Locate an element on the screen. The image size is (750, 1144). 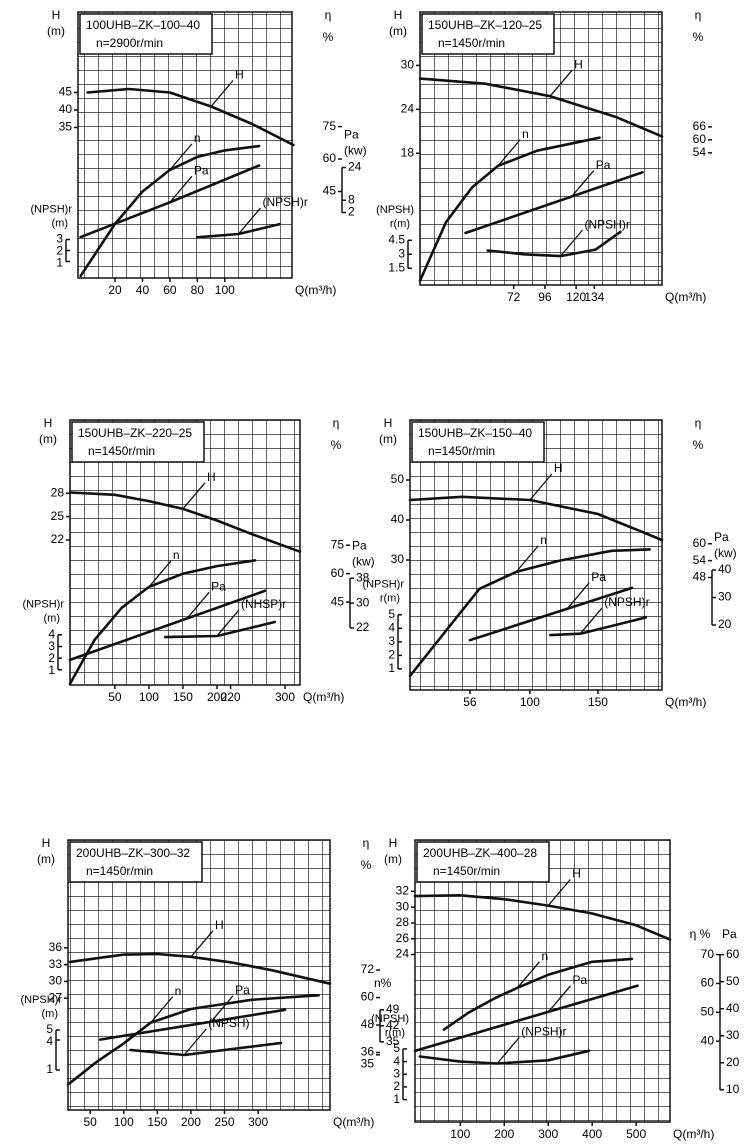
curve-label: Pa is located at coordinates (218, 587).